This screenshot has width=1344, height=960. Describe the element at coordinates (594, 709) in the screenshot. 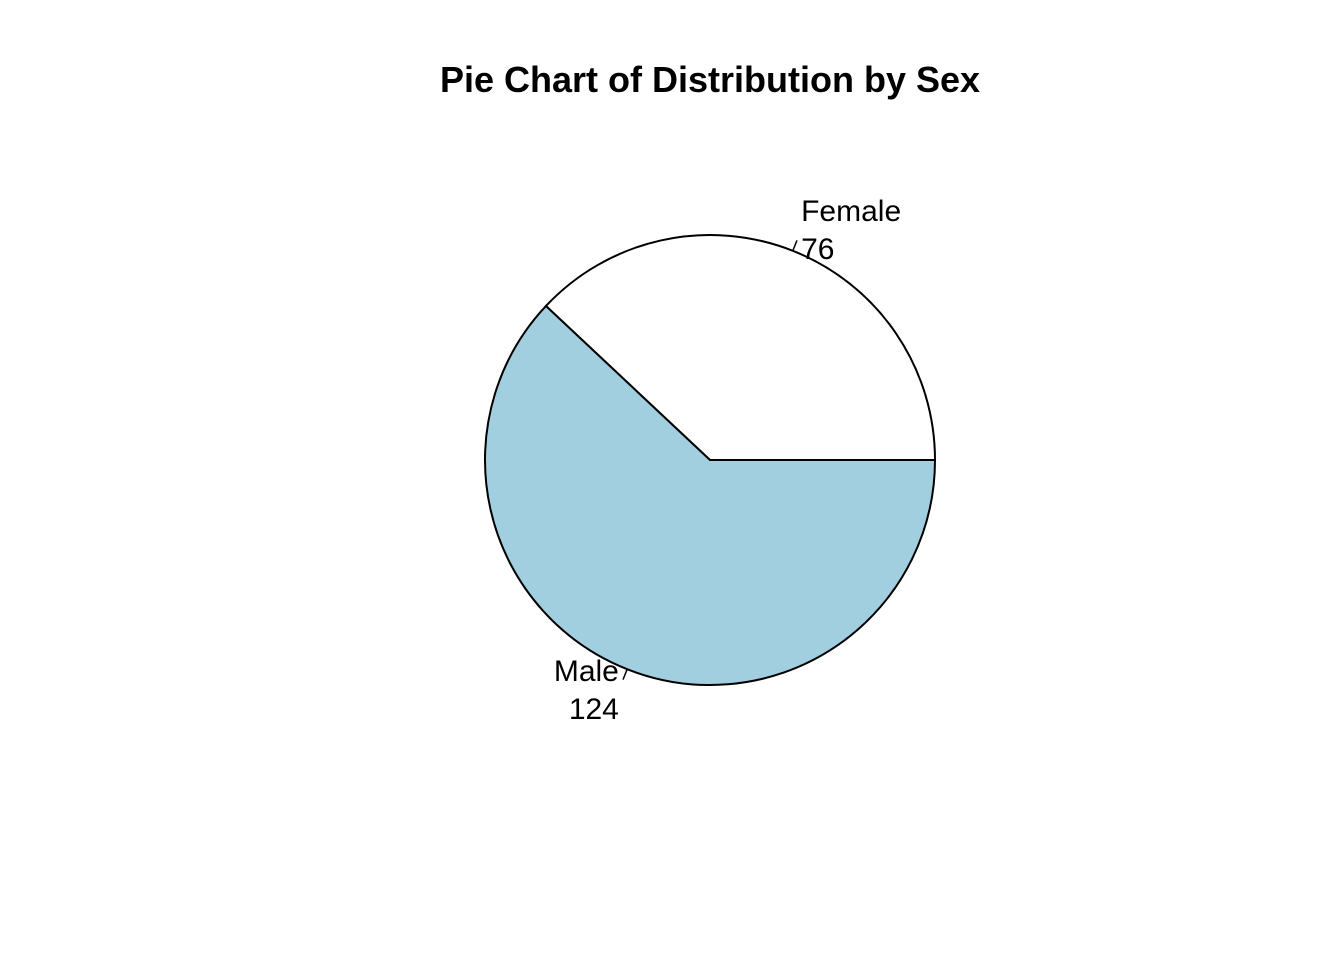

I see `slice-value-male: 124` at that location.